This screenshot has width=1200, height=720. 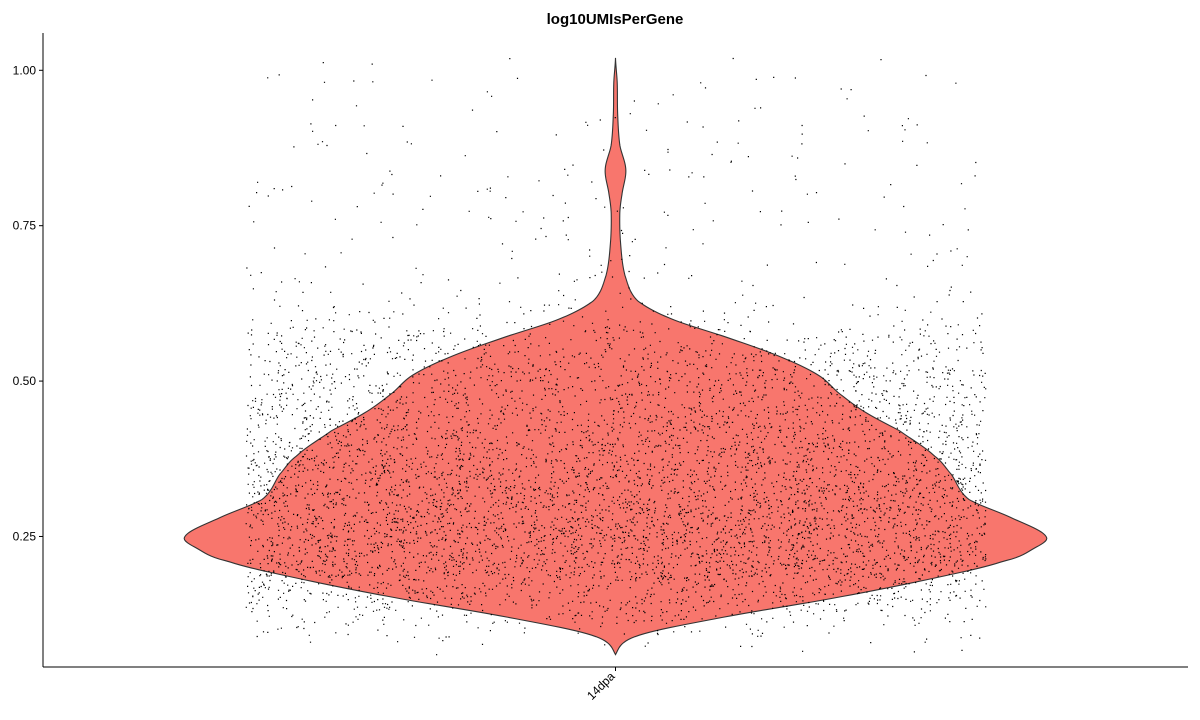 I want to click on x-axis-ticks: 14dpa, so click(x=601, y=685).